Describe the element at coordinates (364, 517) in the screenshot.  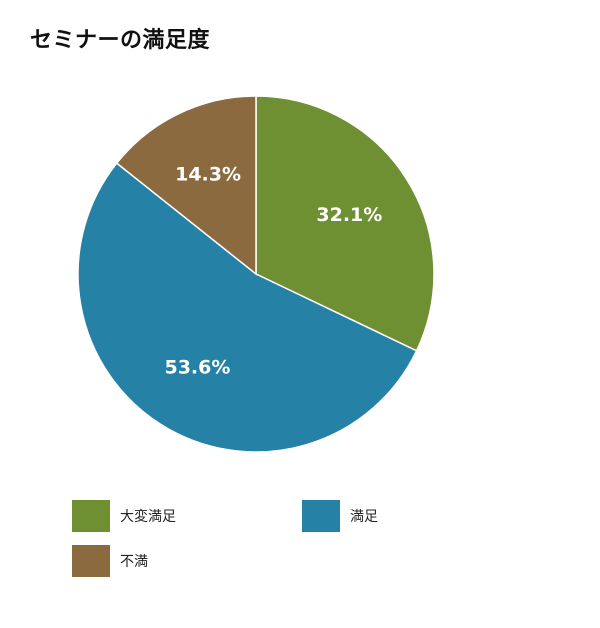
I see `legend-label-1: 満足` at that location.